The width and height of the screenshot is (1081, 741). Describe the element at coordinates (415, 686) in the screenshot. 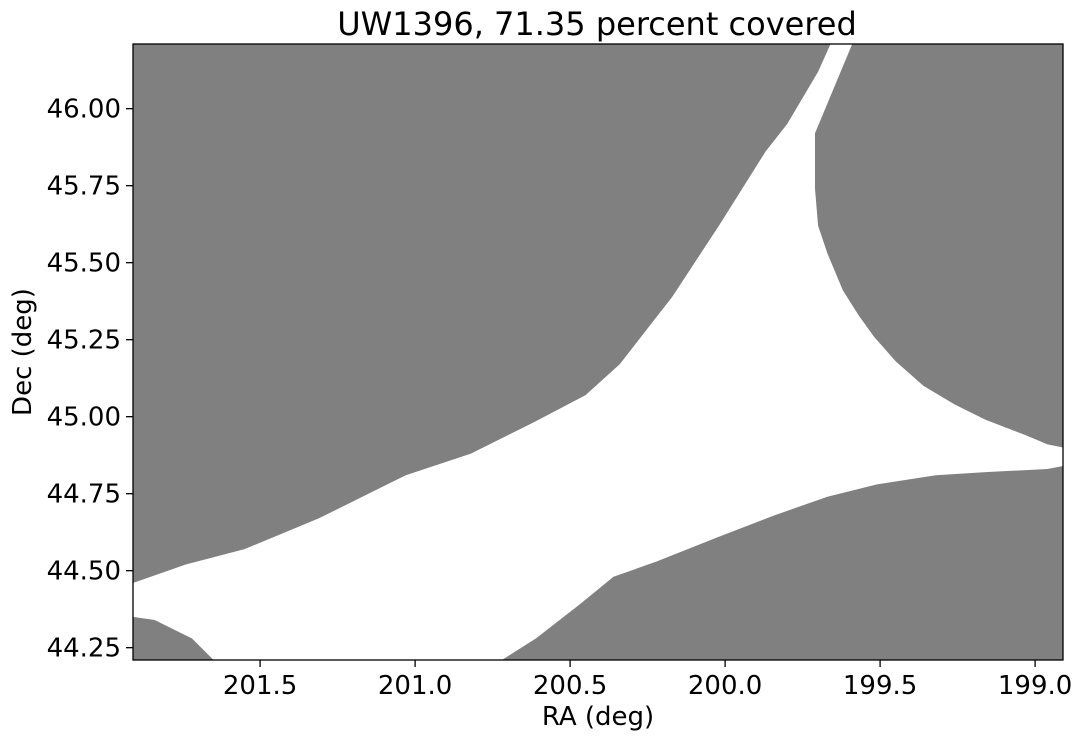

I see `x-tick-label: 201.0` at that location.